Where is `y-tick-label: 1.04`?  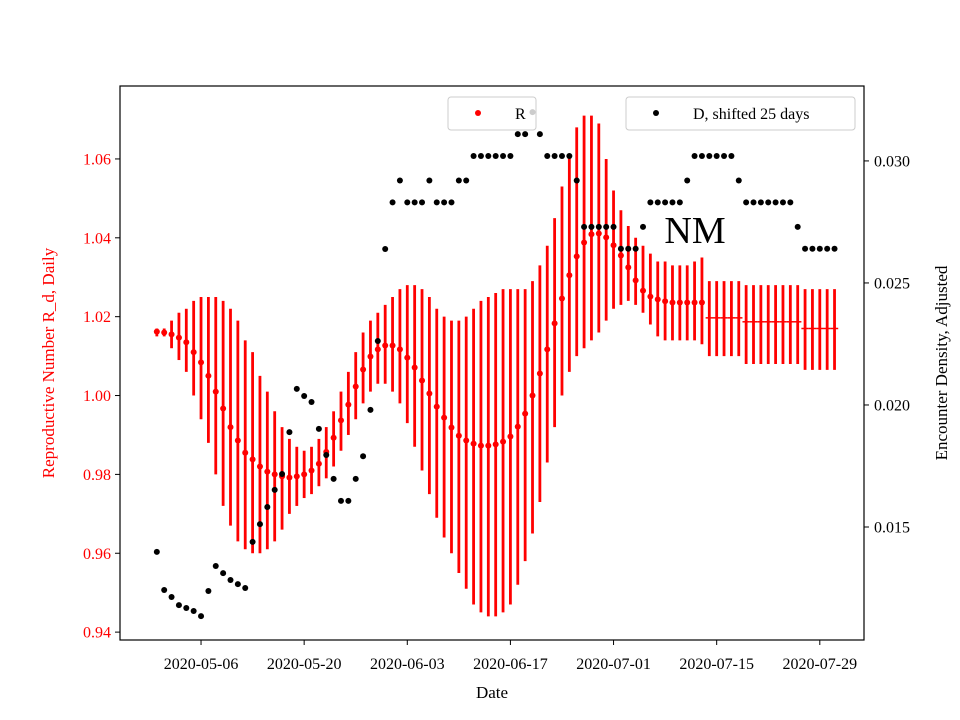
y-tick-label: 1.04 is located at coordinates (97, 238).